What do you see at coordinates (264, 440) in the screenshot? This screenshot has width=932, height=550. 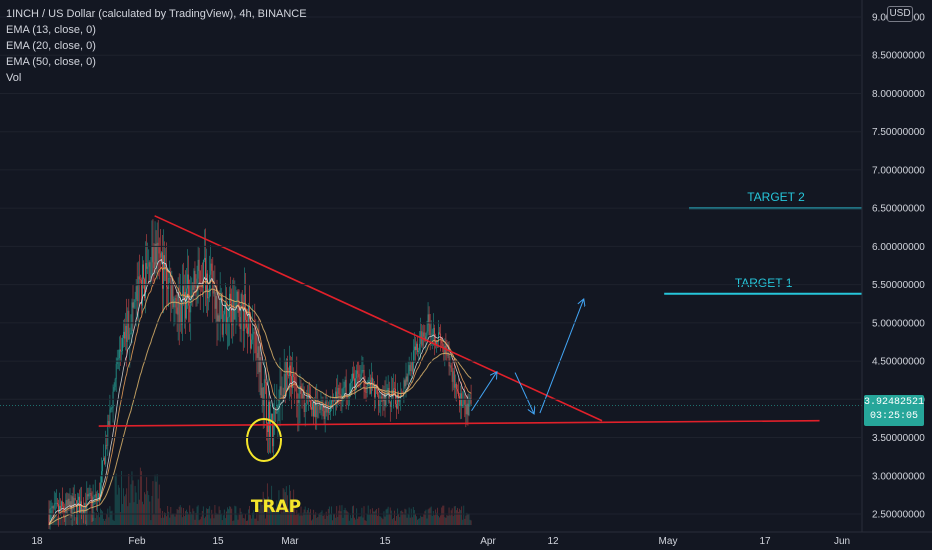 I see `trap-circle` at bounding box center [264, 440].